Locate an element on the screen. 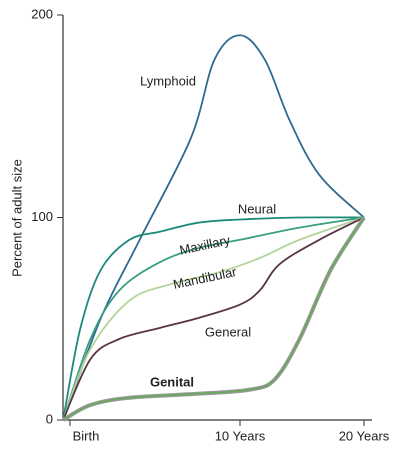  x-tick-label: 20 Years is located at coordinates (364, 435).